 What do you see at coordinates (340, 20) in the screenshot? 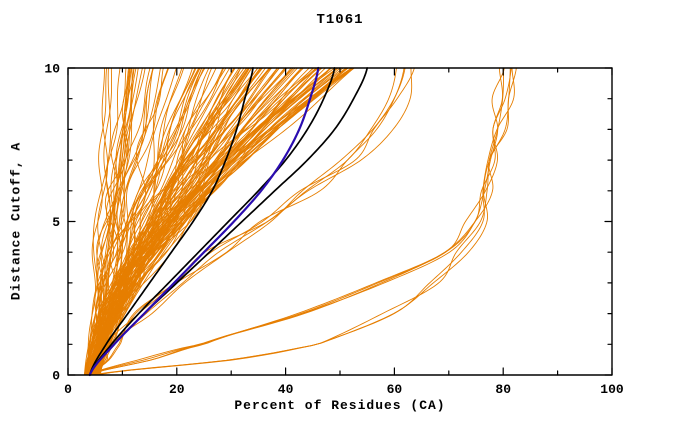
I see `chart-title: T1061` at bounding box center [340, 20].